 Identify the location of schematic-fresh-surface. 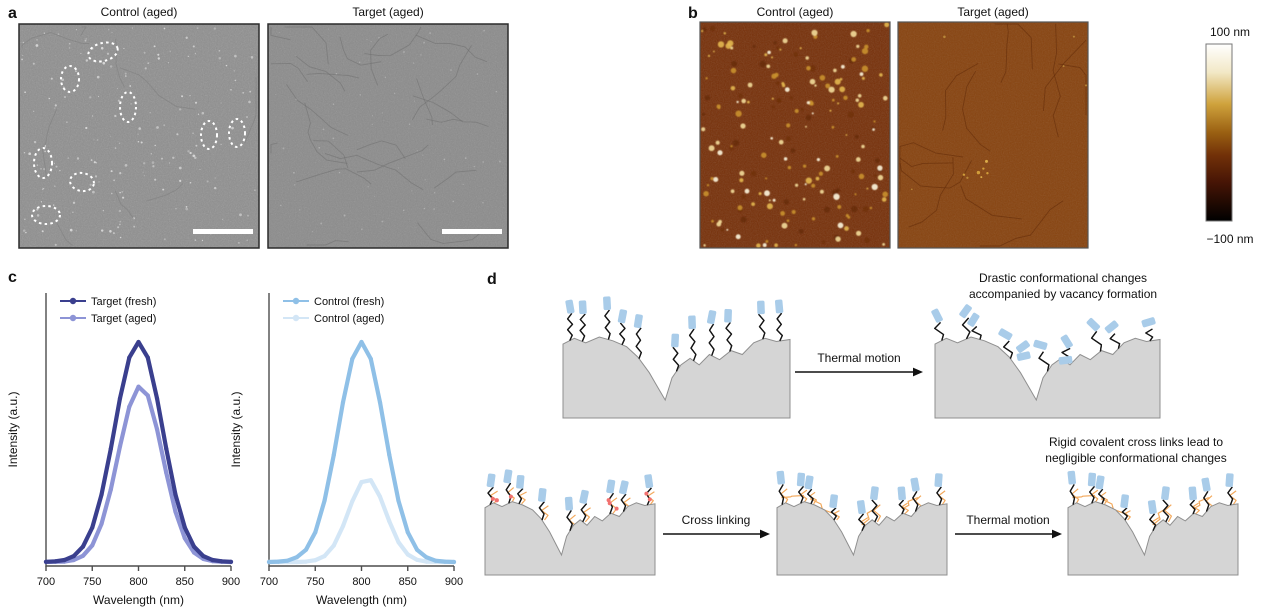
(676, 357).